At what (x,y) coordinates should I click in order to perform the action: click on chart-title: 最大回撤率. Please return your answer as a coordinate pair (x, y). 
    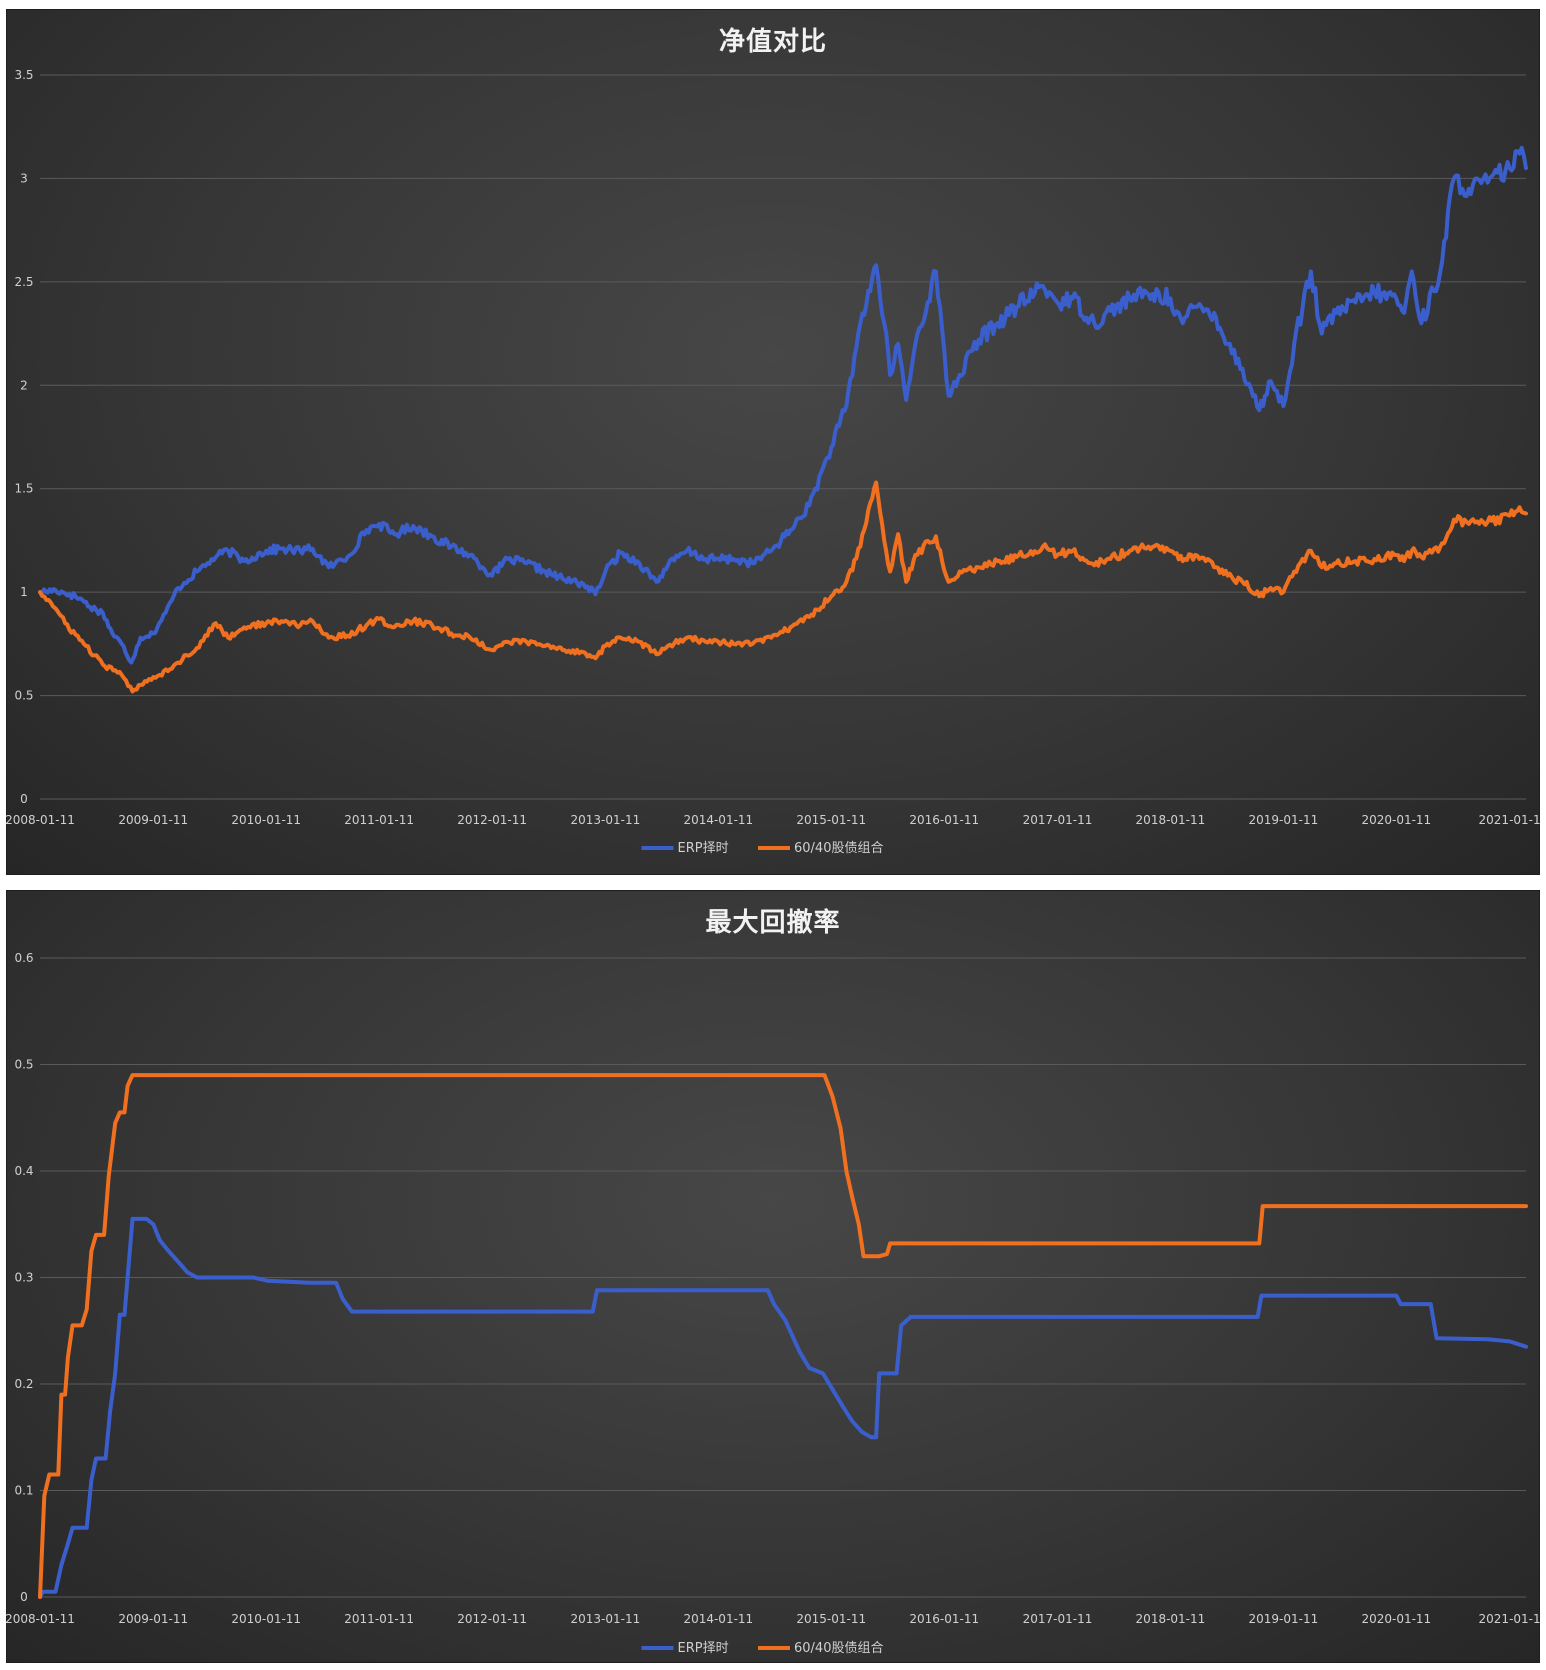
    Looking at the image, I should click on (773, 923).